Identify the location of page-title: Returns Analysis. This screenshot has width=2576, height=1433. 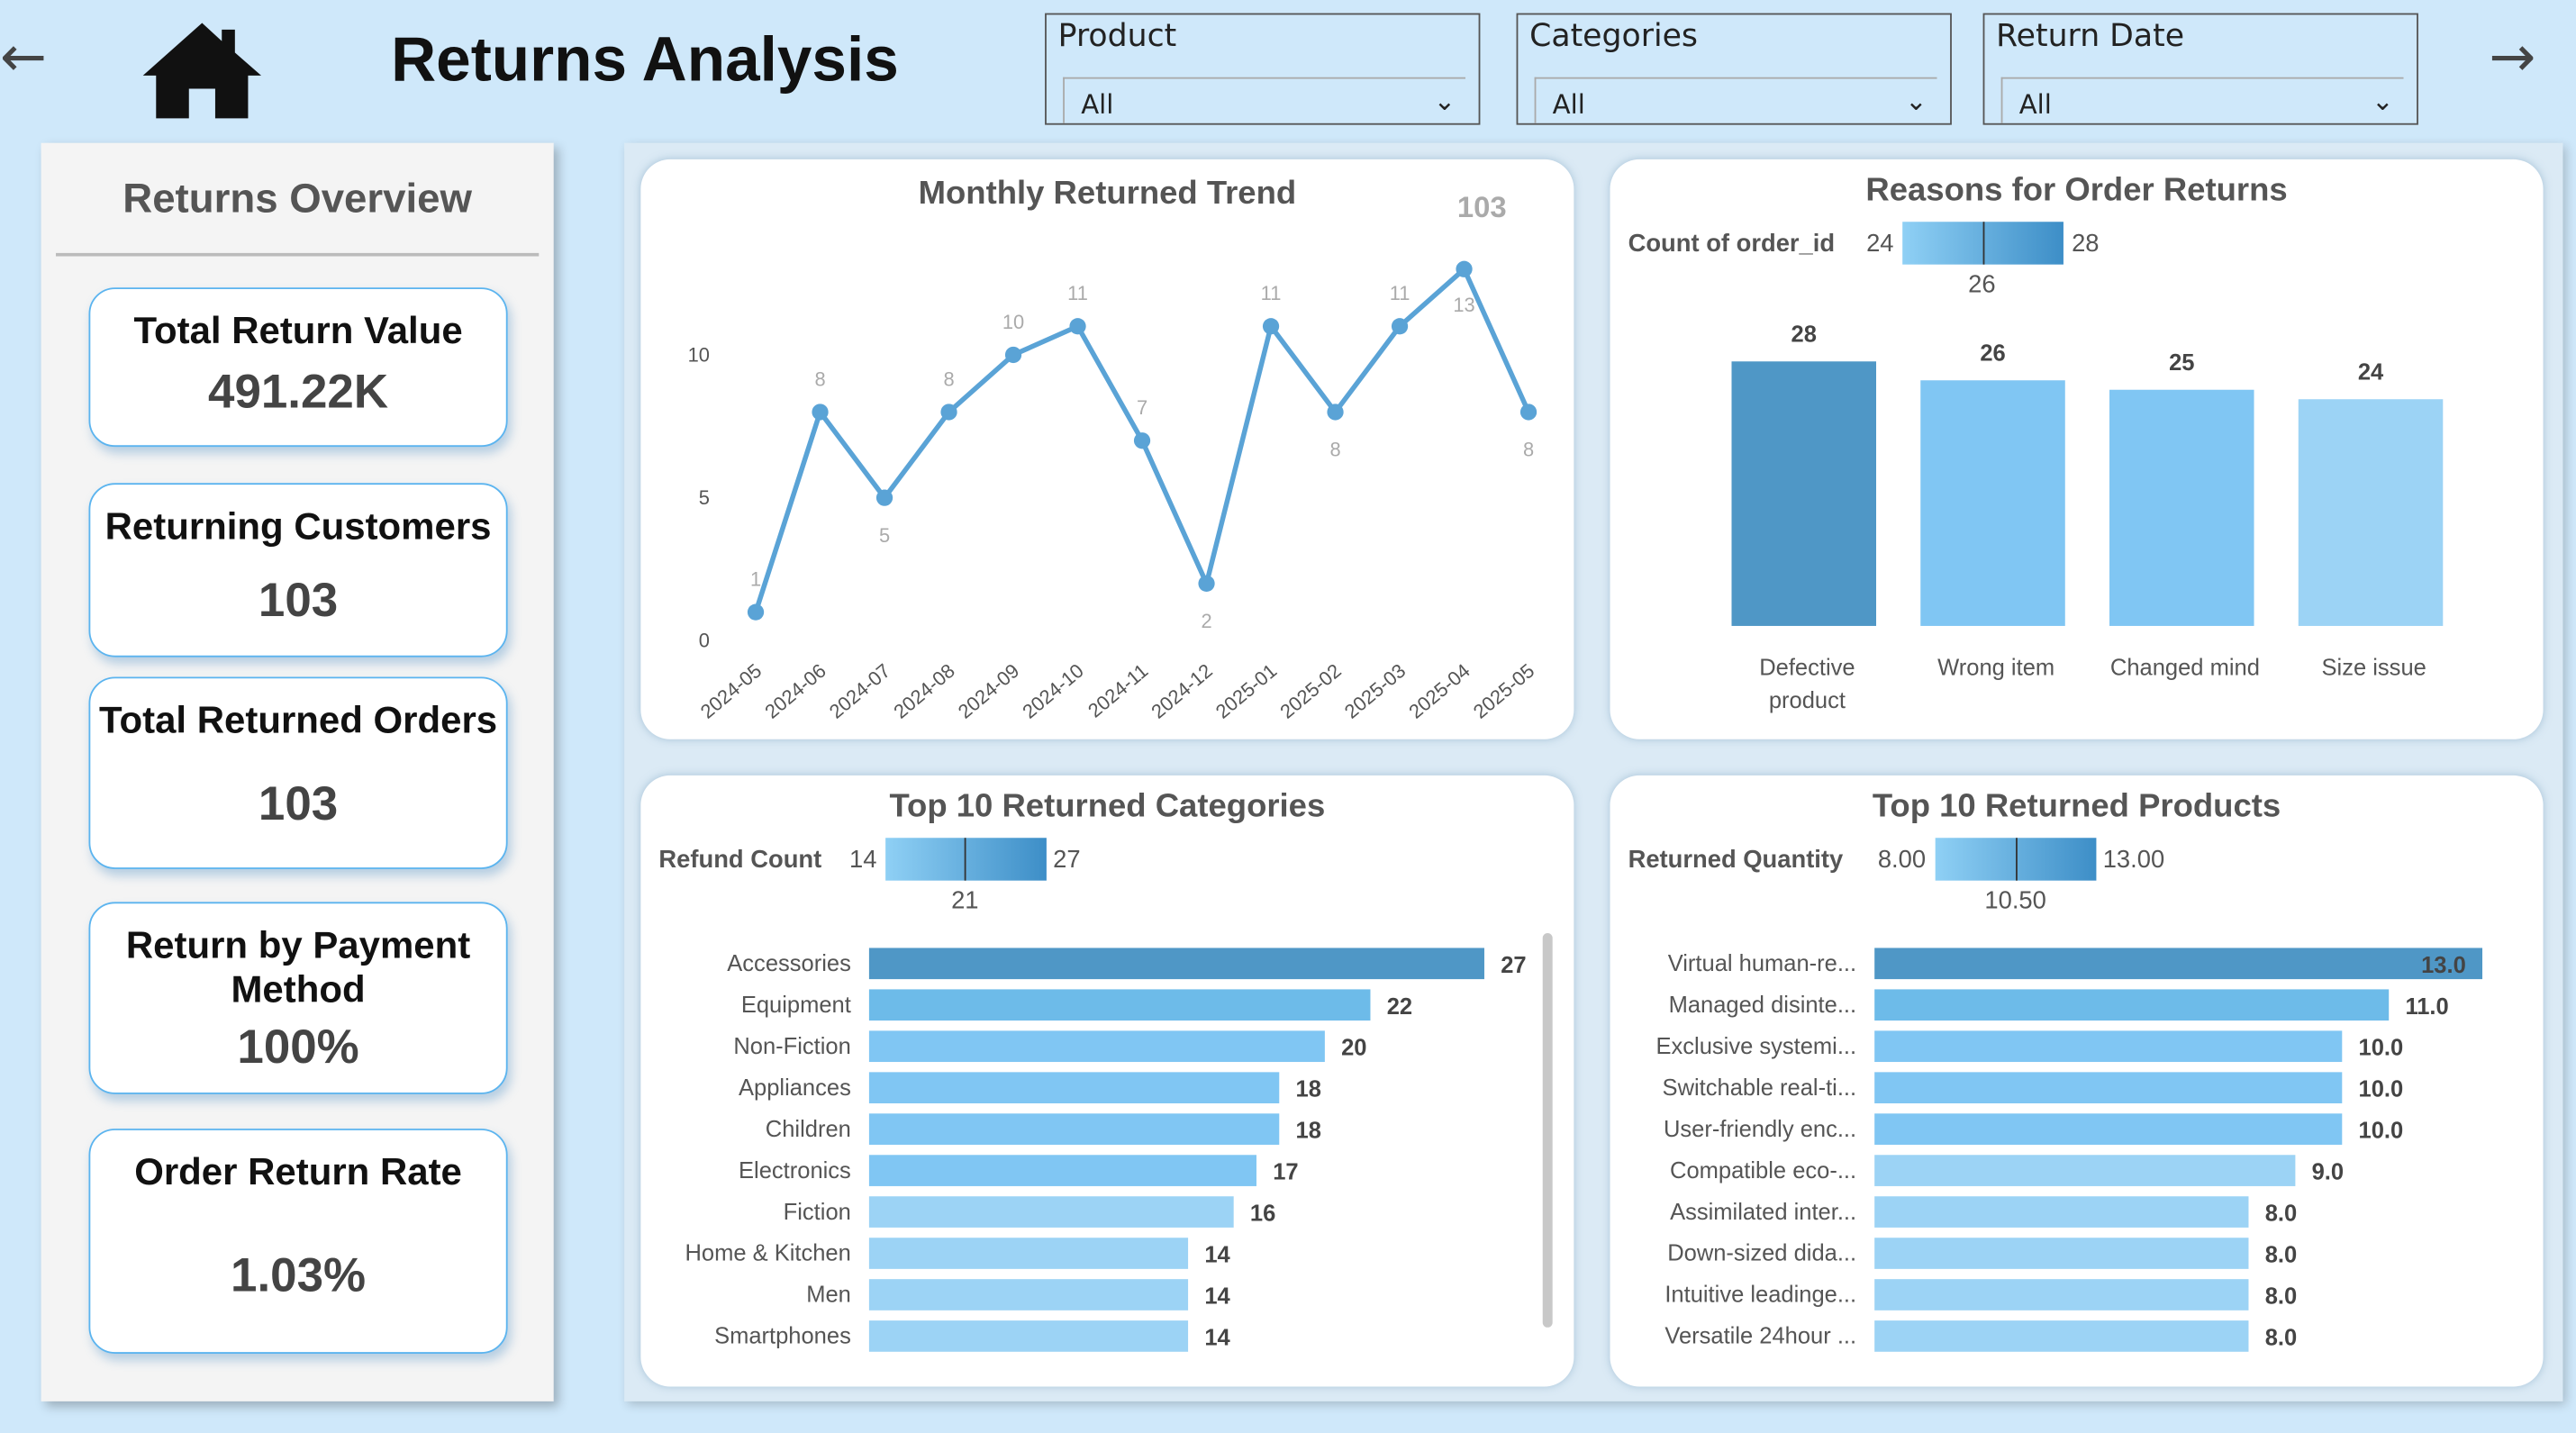
(645, 60).